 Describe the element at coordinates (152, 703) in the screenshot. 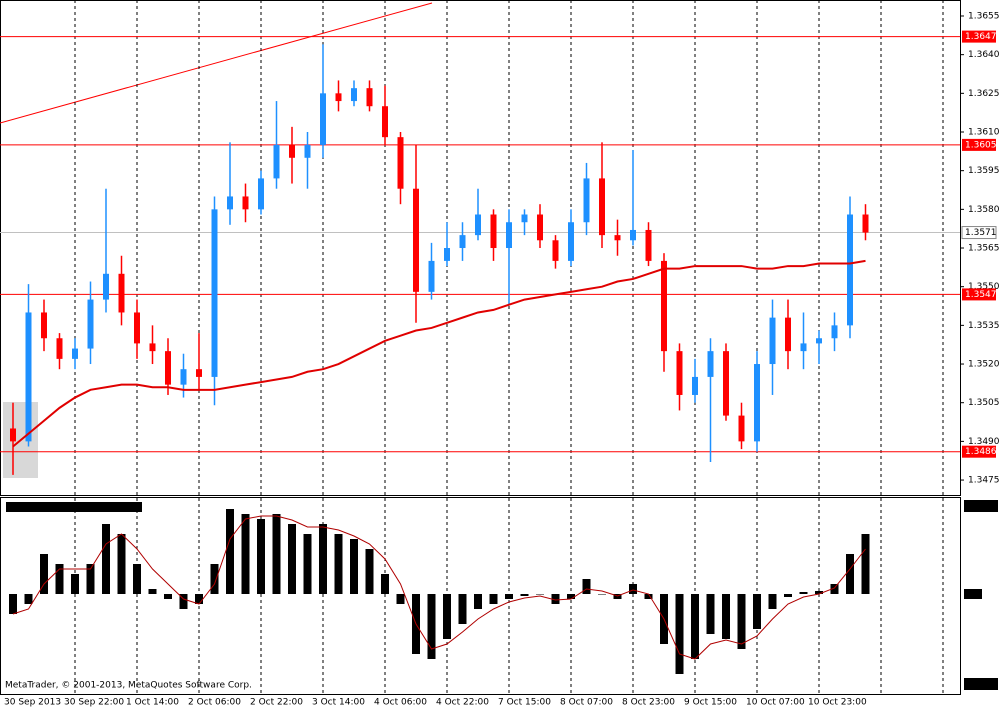

I see `x-tick-label: 1 Oct 14:00` at that location.